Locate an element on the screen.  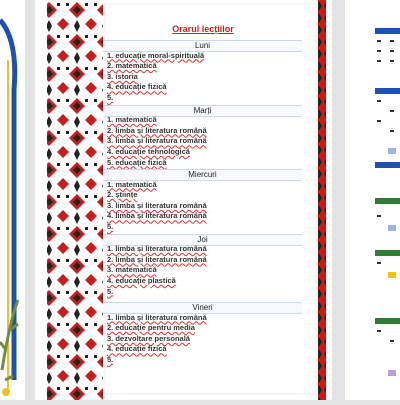
lesson: 4. limba și literatura română is located at coordinates (157, 216).